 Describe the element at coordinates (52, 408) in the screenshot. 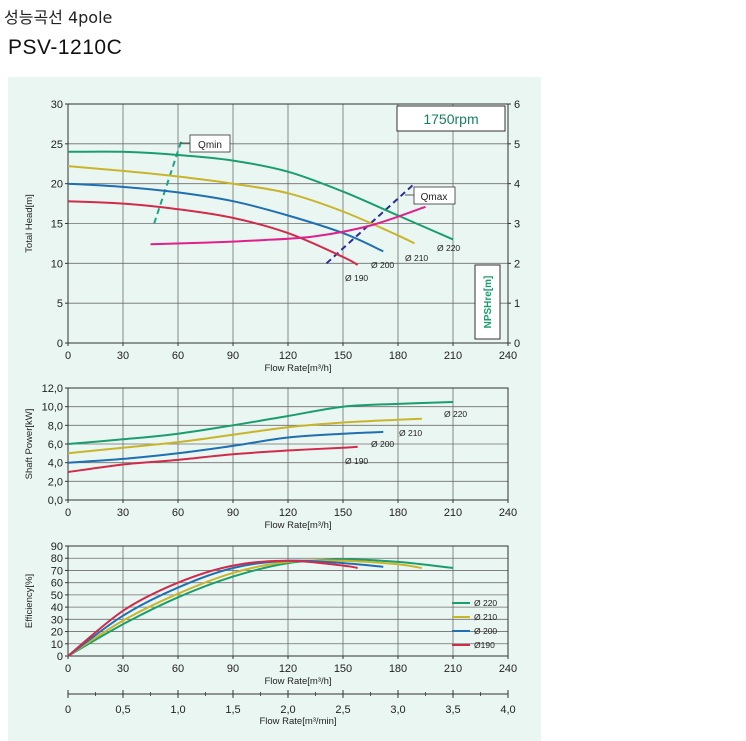

I see `power-ytick-label: 10,0` at that location.